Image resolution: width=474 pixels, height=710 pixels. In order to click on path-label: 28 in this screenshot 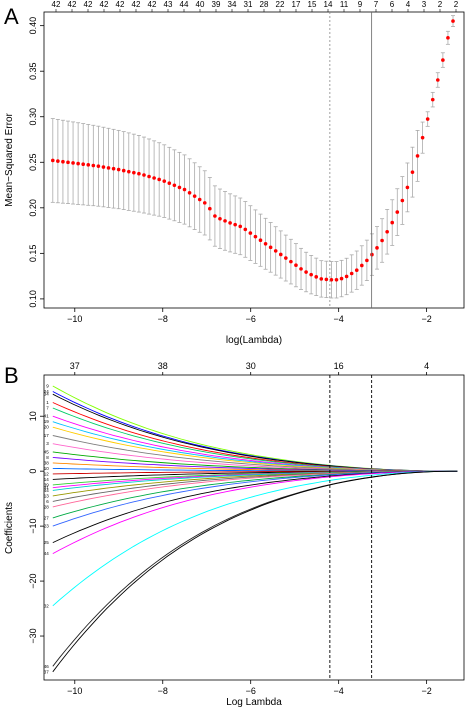, I will do `click(47, 506)`.